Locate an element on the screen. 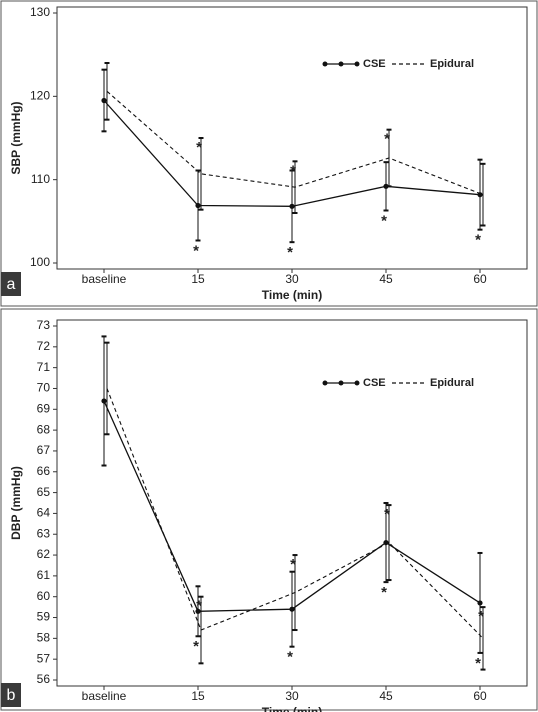 This screenshot has width=538, height=712. y-tick-label: 59 is located at coordinates (44, 617).